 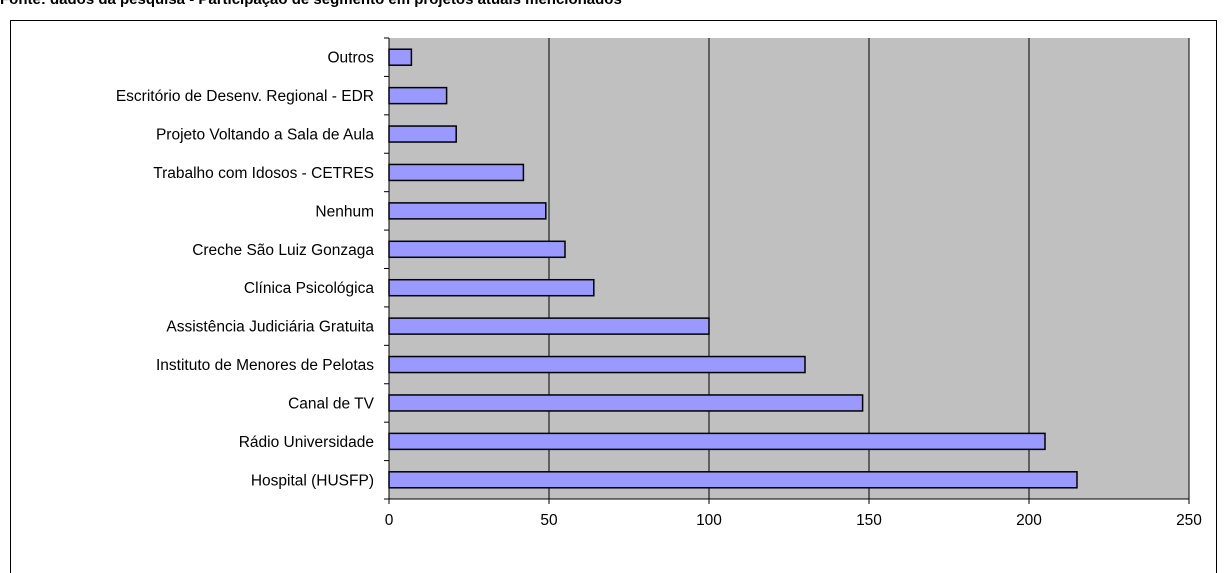 I want to click on category-label: Nenhum, so click(x=344, y=211).